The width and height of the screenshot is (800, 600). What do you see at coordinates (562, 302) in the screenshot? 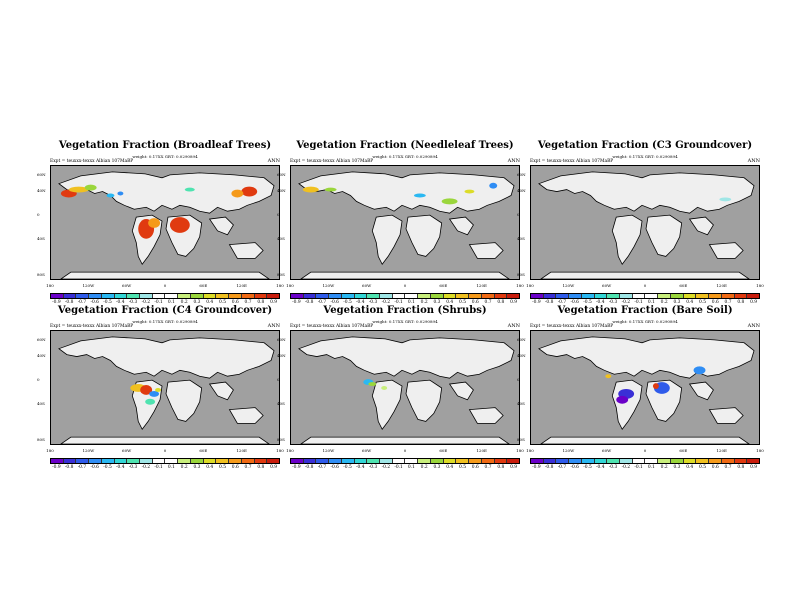
I see `colorbar-tick-label: -0.7` at bounding box center [562, 302].